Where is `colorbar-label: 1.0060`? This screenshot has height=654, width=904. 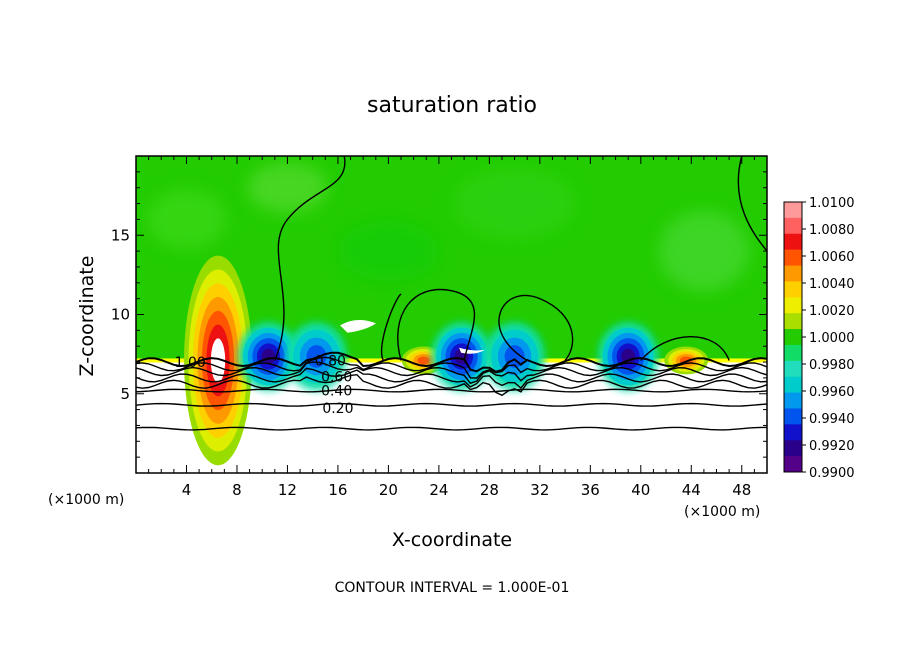 colorbar-label: 1.0060 is located at coordinates (832, 257).